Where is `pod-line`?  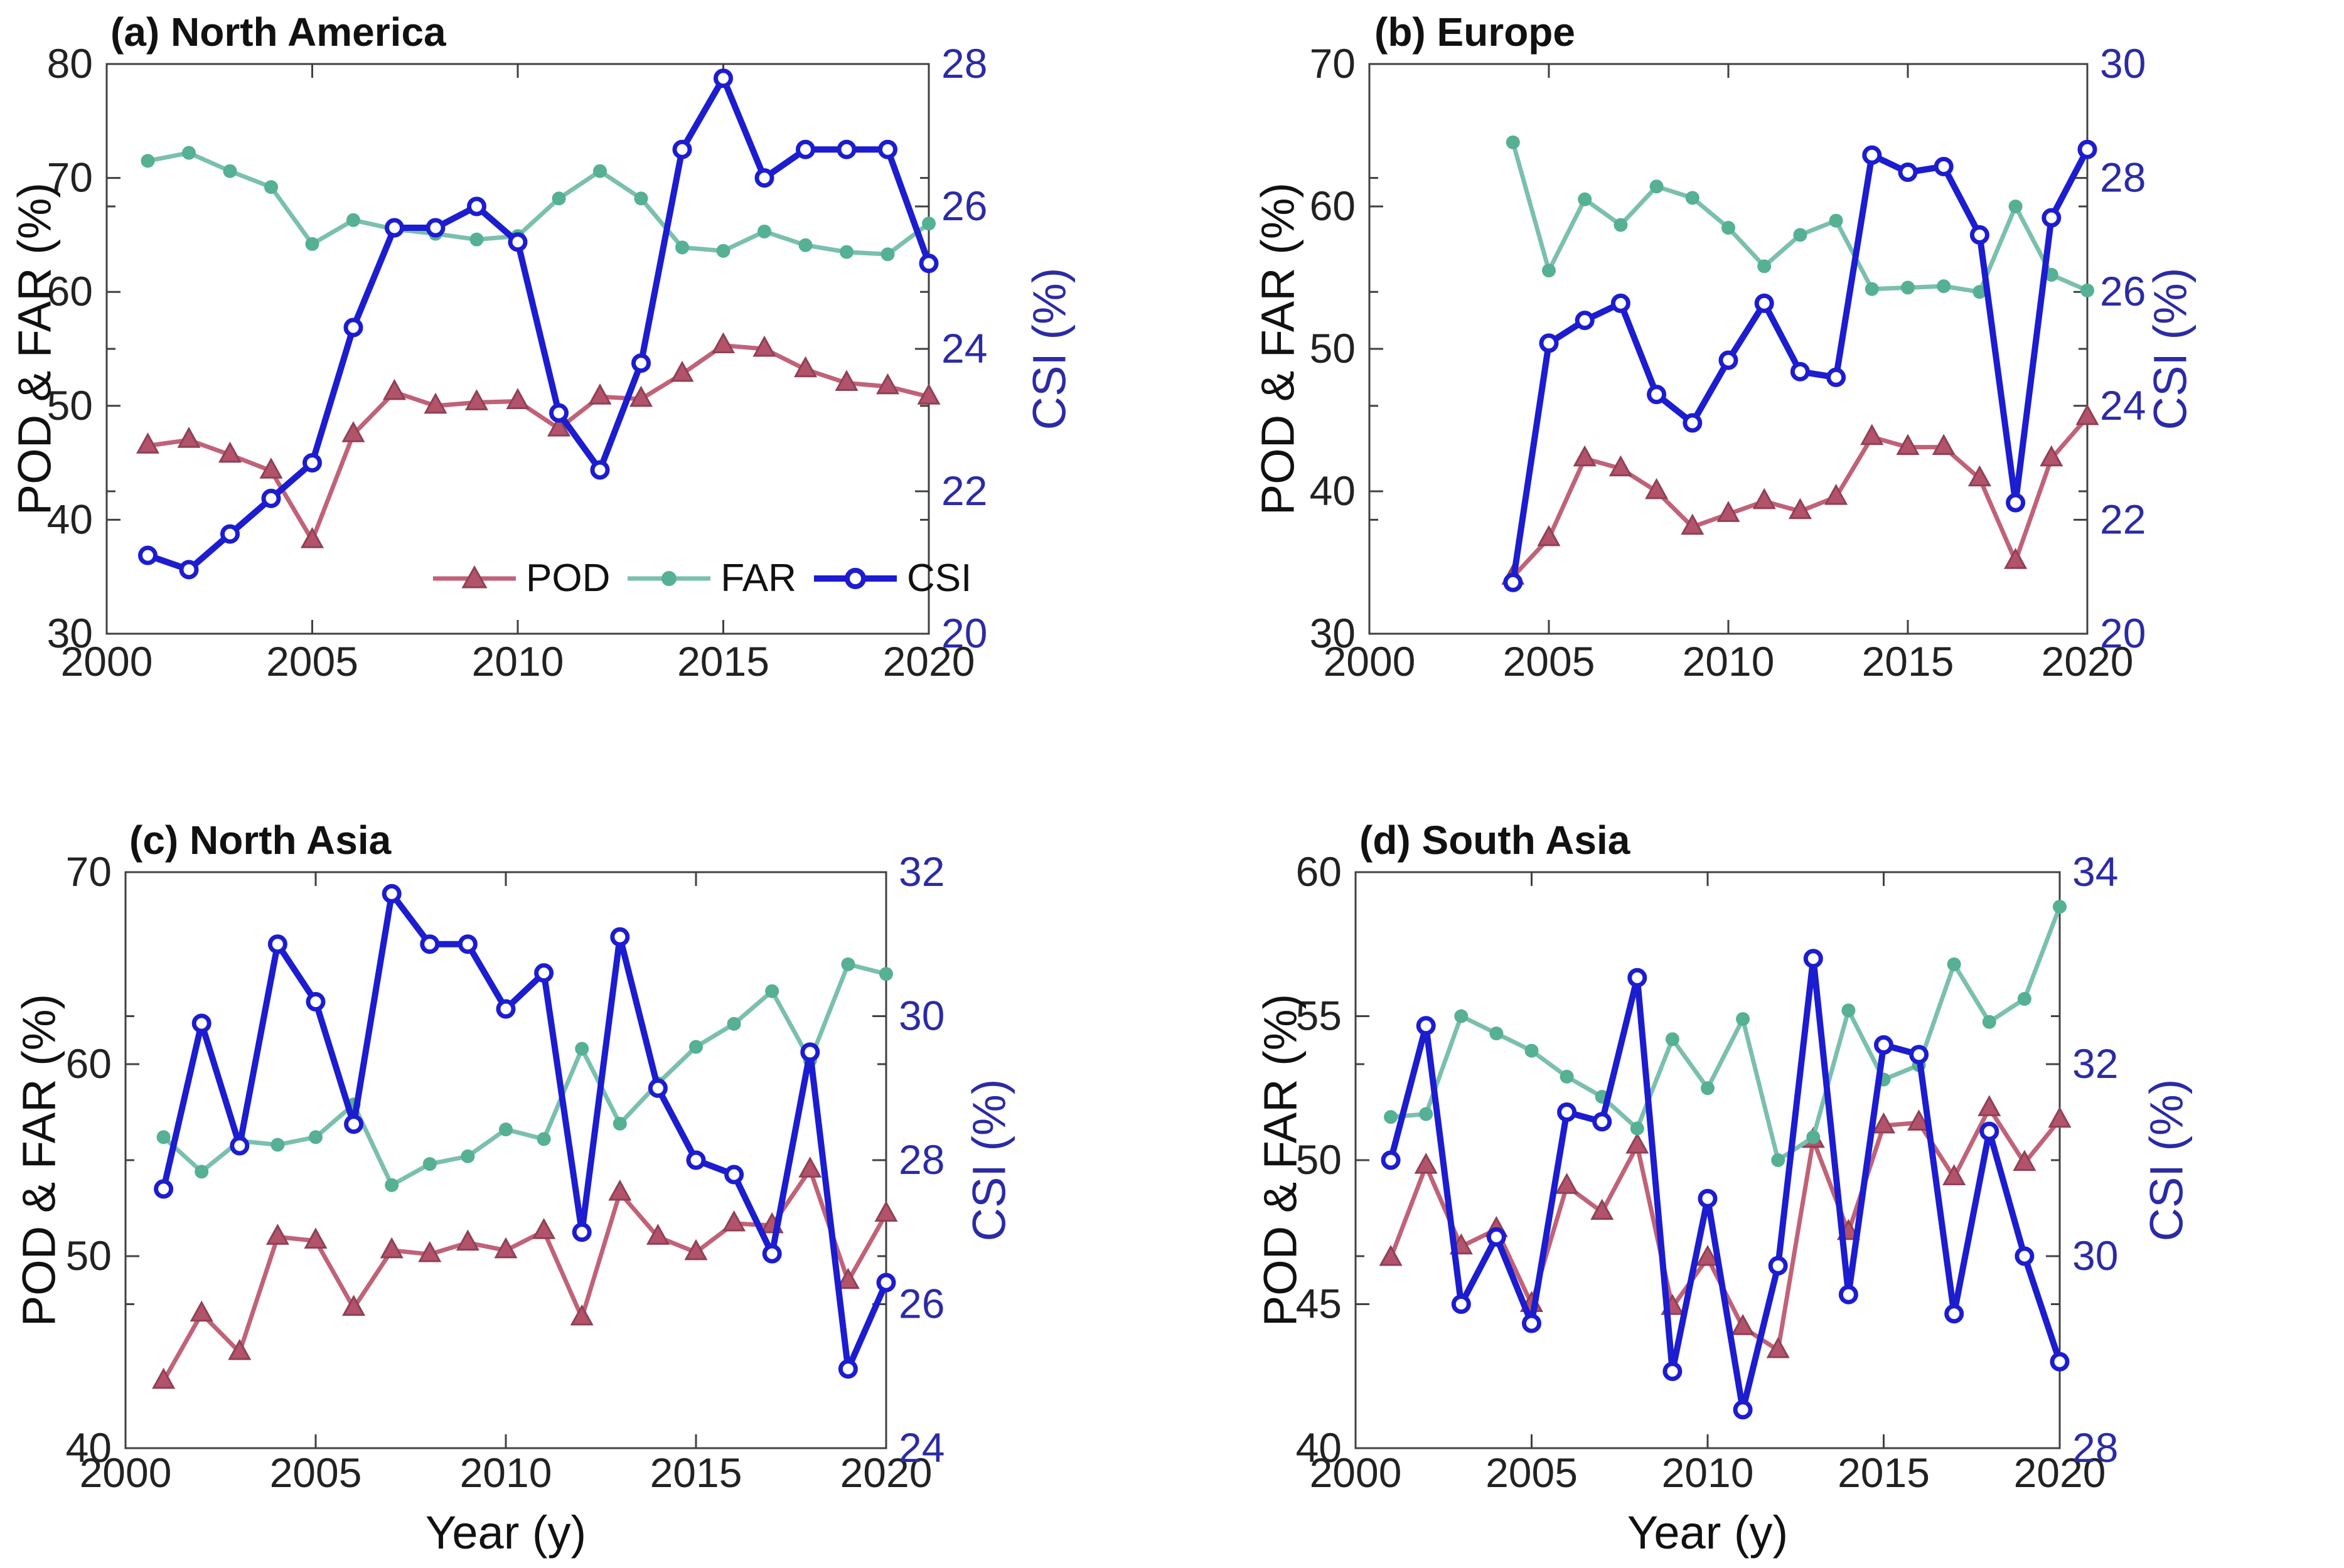
pod-line is located at coordinates (1800, 497).